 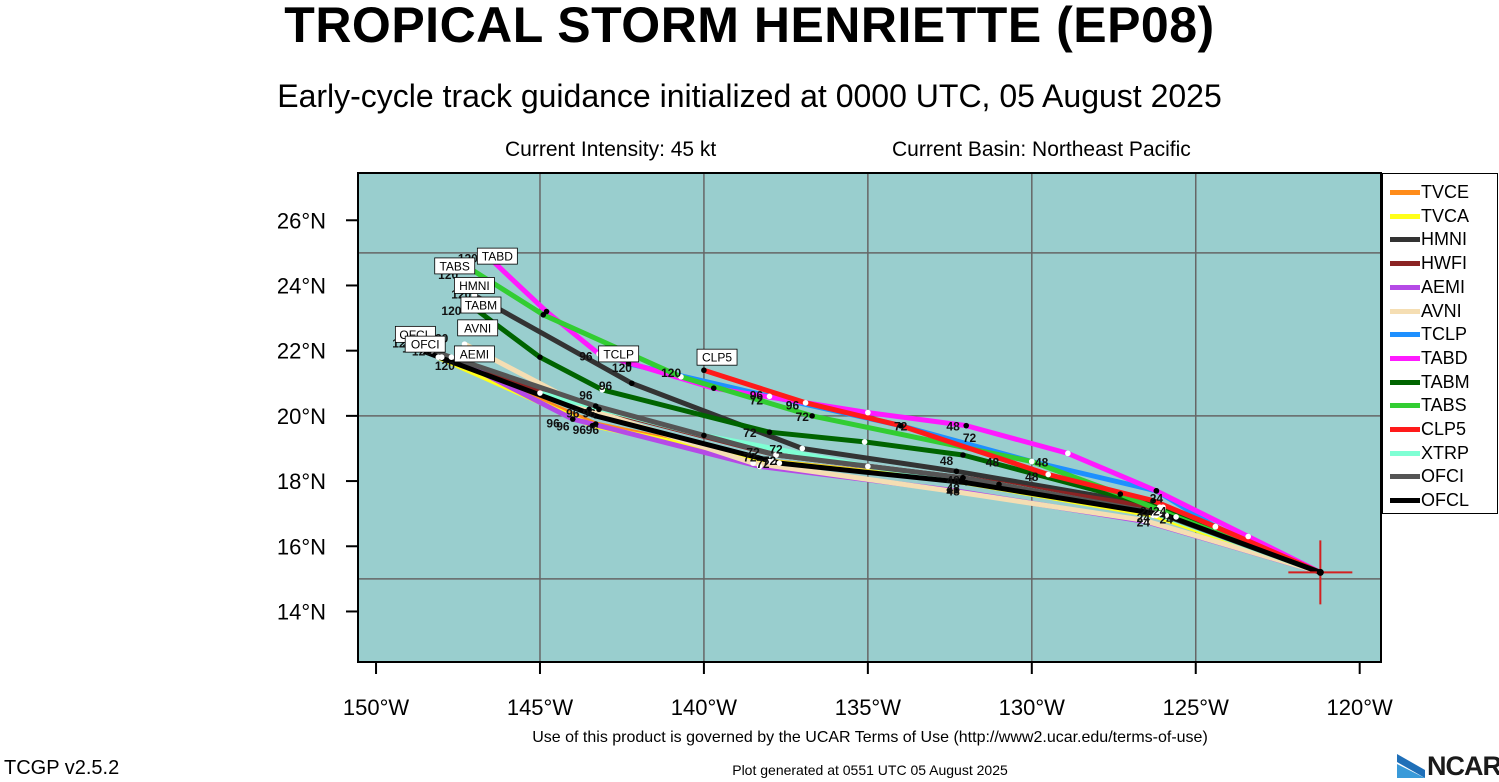 What do you see at coordinates (301, 285) in the screenshot?
I see `lat-tick-label: 24°N` at bounding box center [301, 285].